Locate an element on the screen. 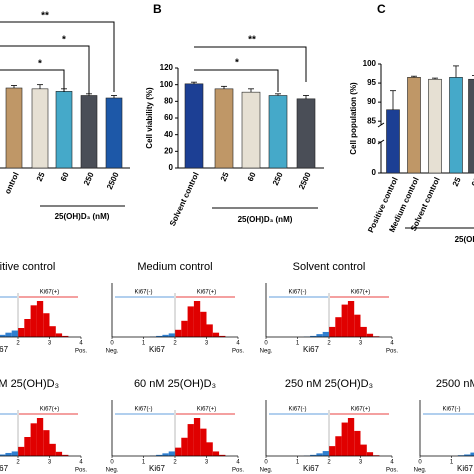 This screenshot has height=474, width=474. y-tick-label: 80 is located at coordinates (371, 141).